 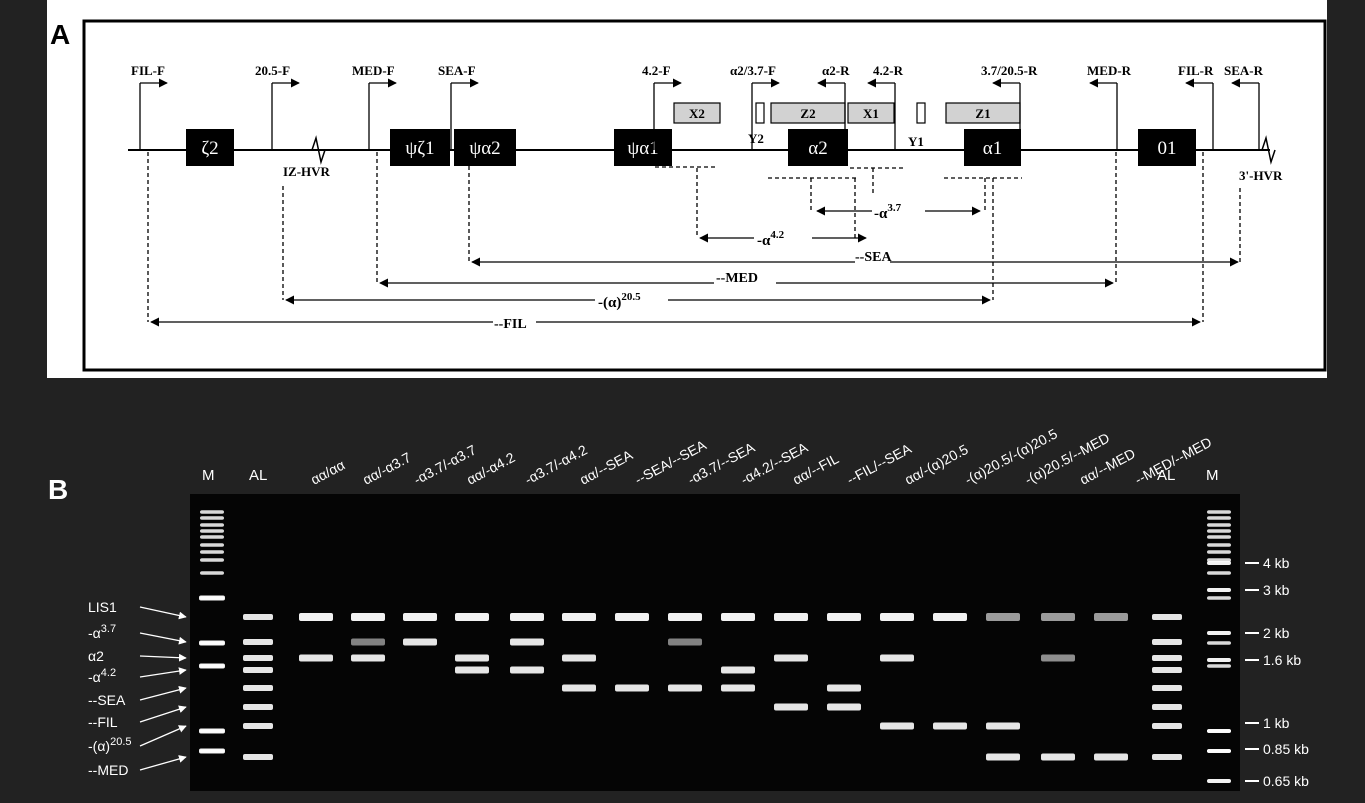 What do you see at coordinates (1009, 106) in the screenshot?
I see `primer-p37_205_r: 3.7/20.5-R` at bounding box center [1009, 106].